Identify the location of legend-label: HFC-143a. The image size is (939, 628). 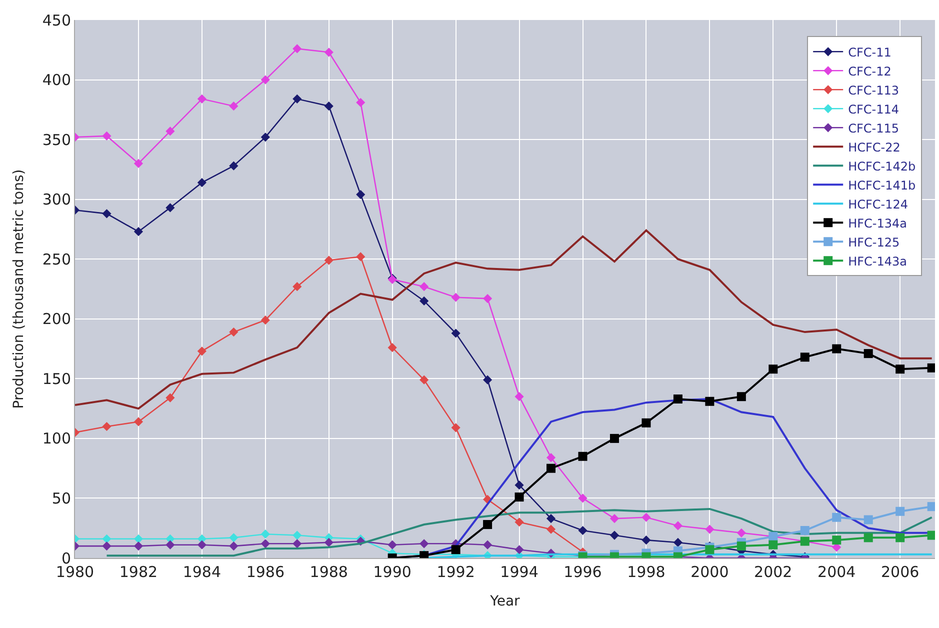
(878, 261).